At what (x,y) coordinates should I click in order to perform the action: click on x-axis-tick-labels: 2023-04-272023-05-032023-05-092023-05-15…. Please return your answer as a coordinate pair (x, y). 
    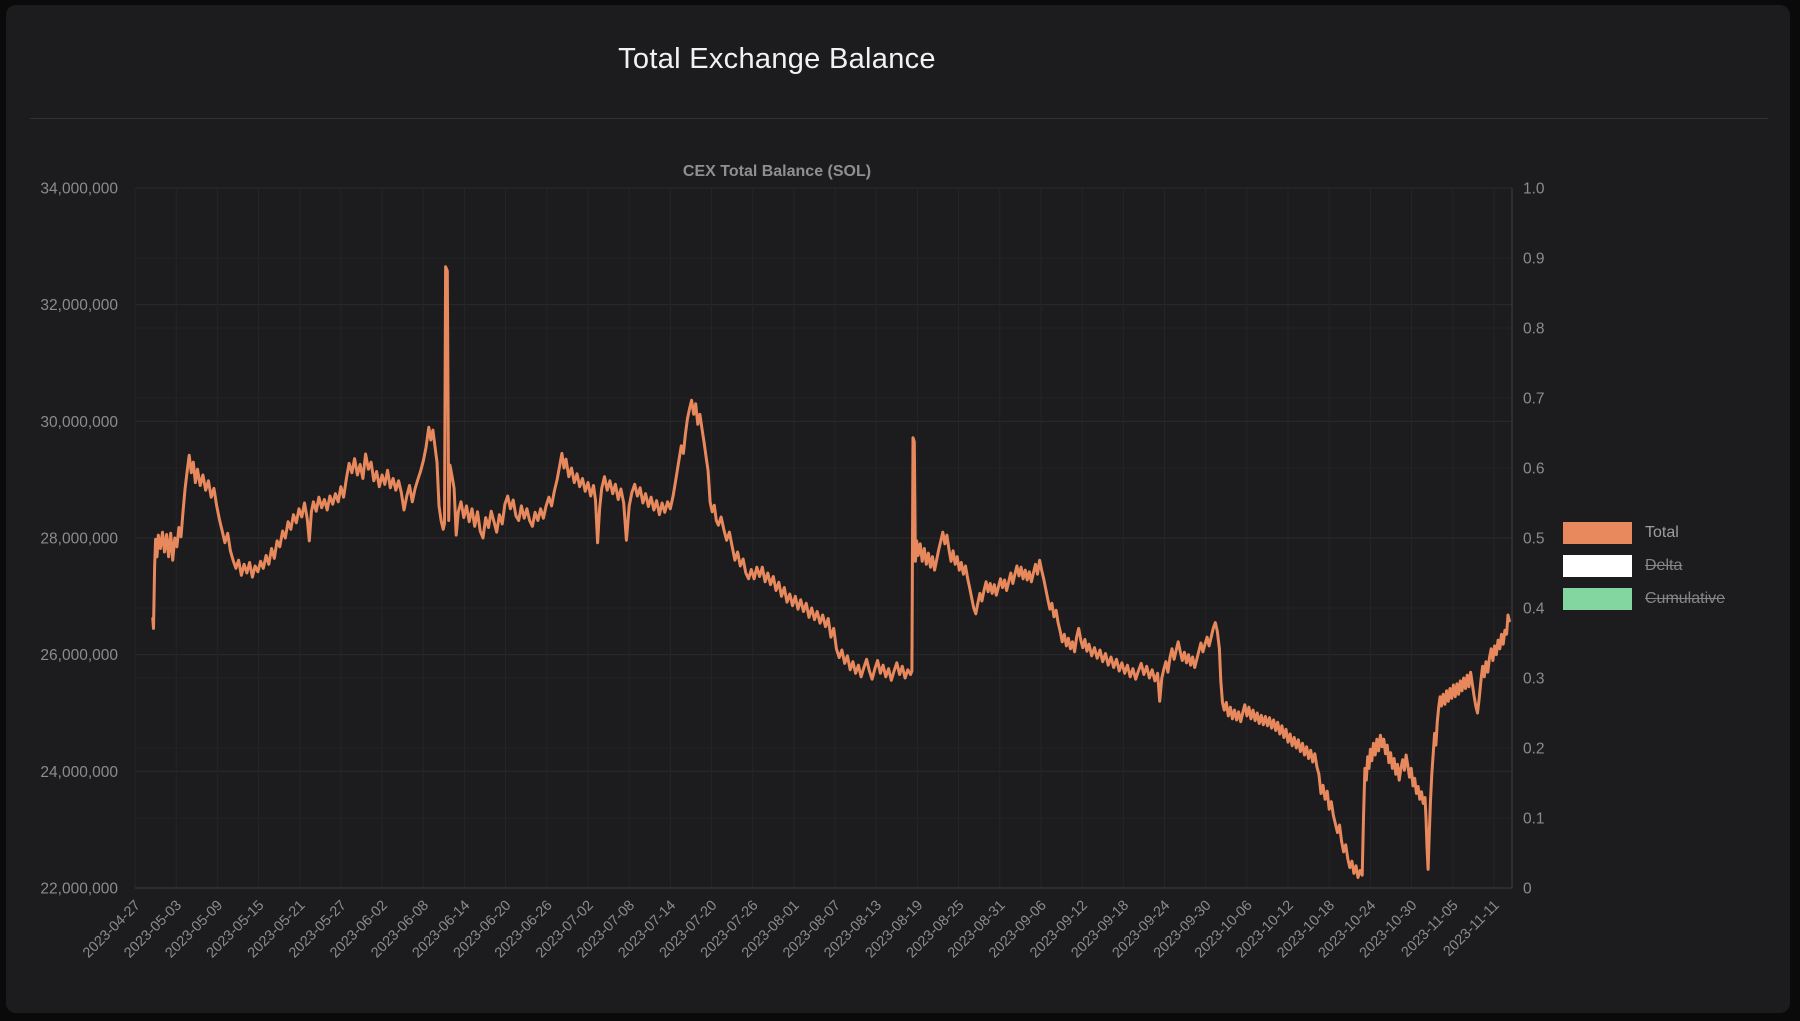
    Looking at the image, I should click on (791, 930).